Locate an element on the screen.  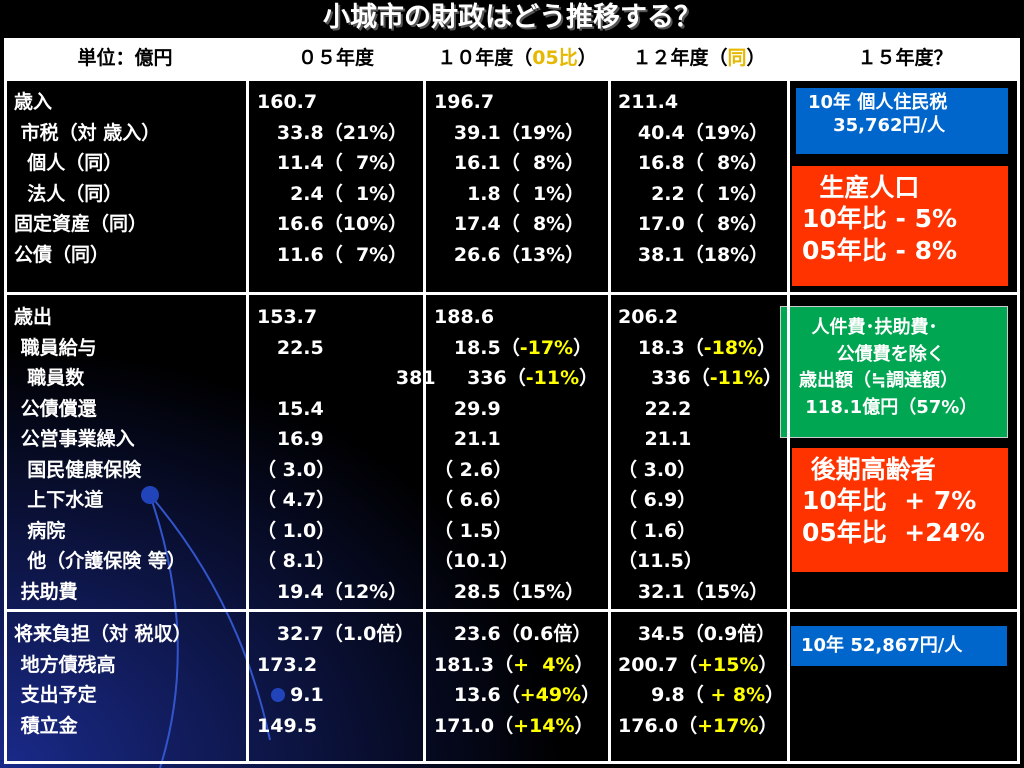
cell-value: 173.2 is located at coordinates (287, 664).